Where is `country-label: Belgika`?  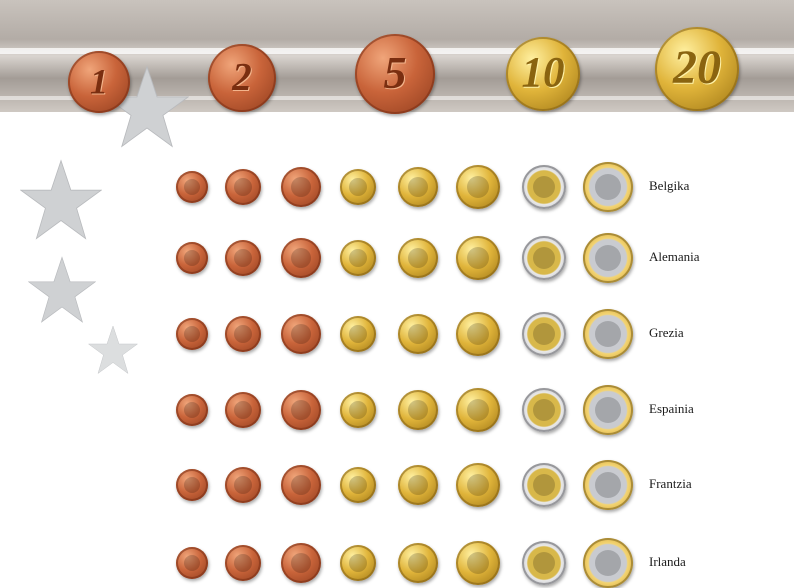
country-label: Belgika is located at coordinates (669, 185).